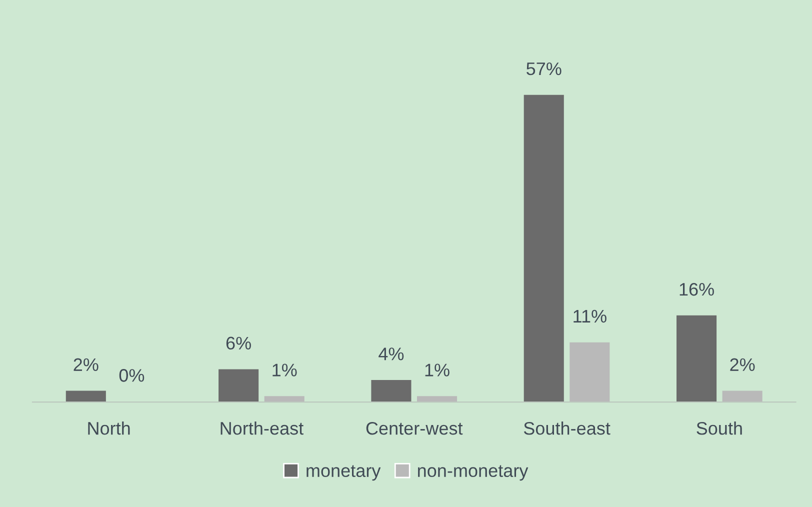  What do you see at coordinates (391, 354) in the screenshot?
I see `data-label: 4%` at bounding box center [391, 354].